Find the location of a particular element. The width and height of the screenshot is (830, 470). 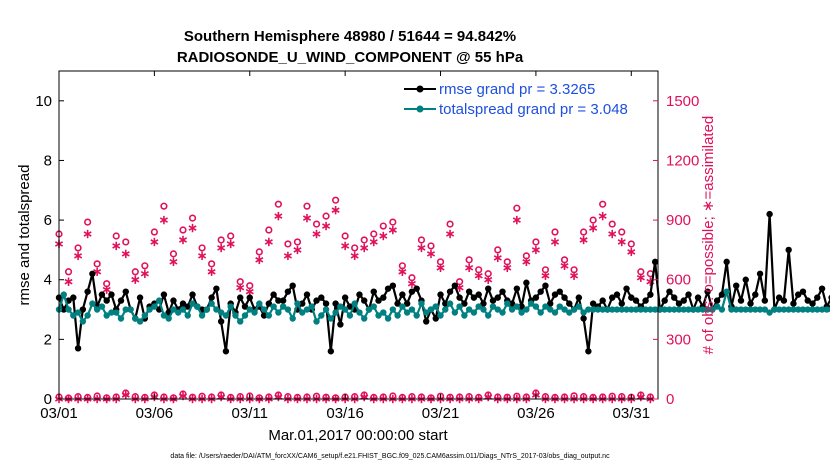

y2-tick-label: 1200 is located at coordinates (682, 160).